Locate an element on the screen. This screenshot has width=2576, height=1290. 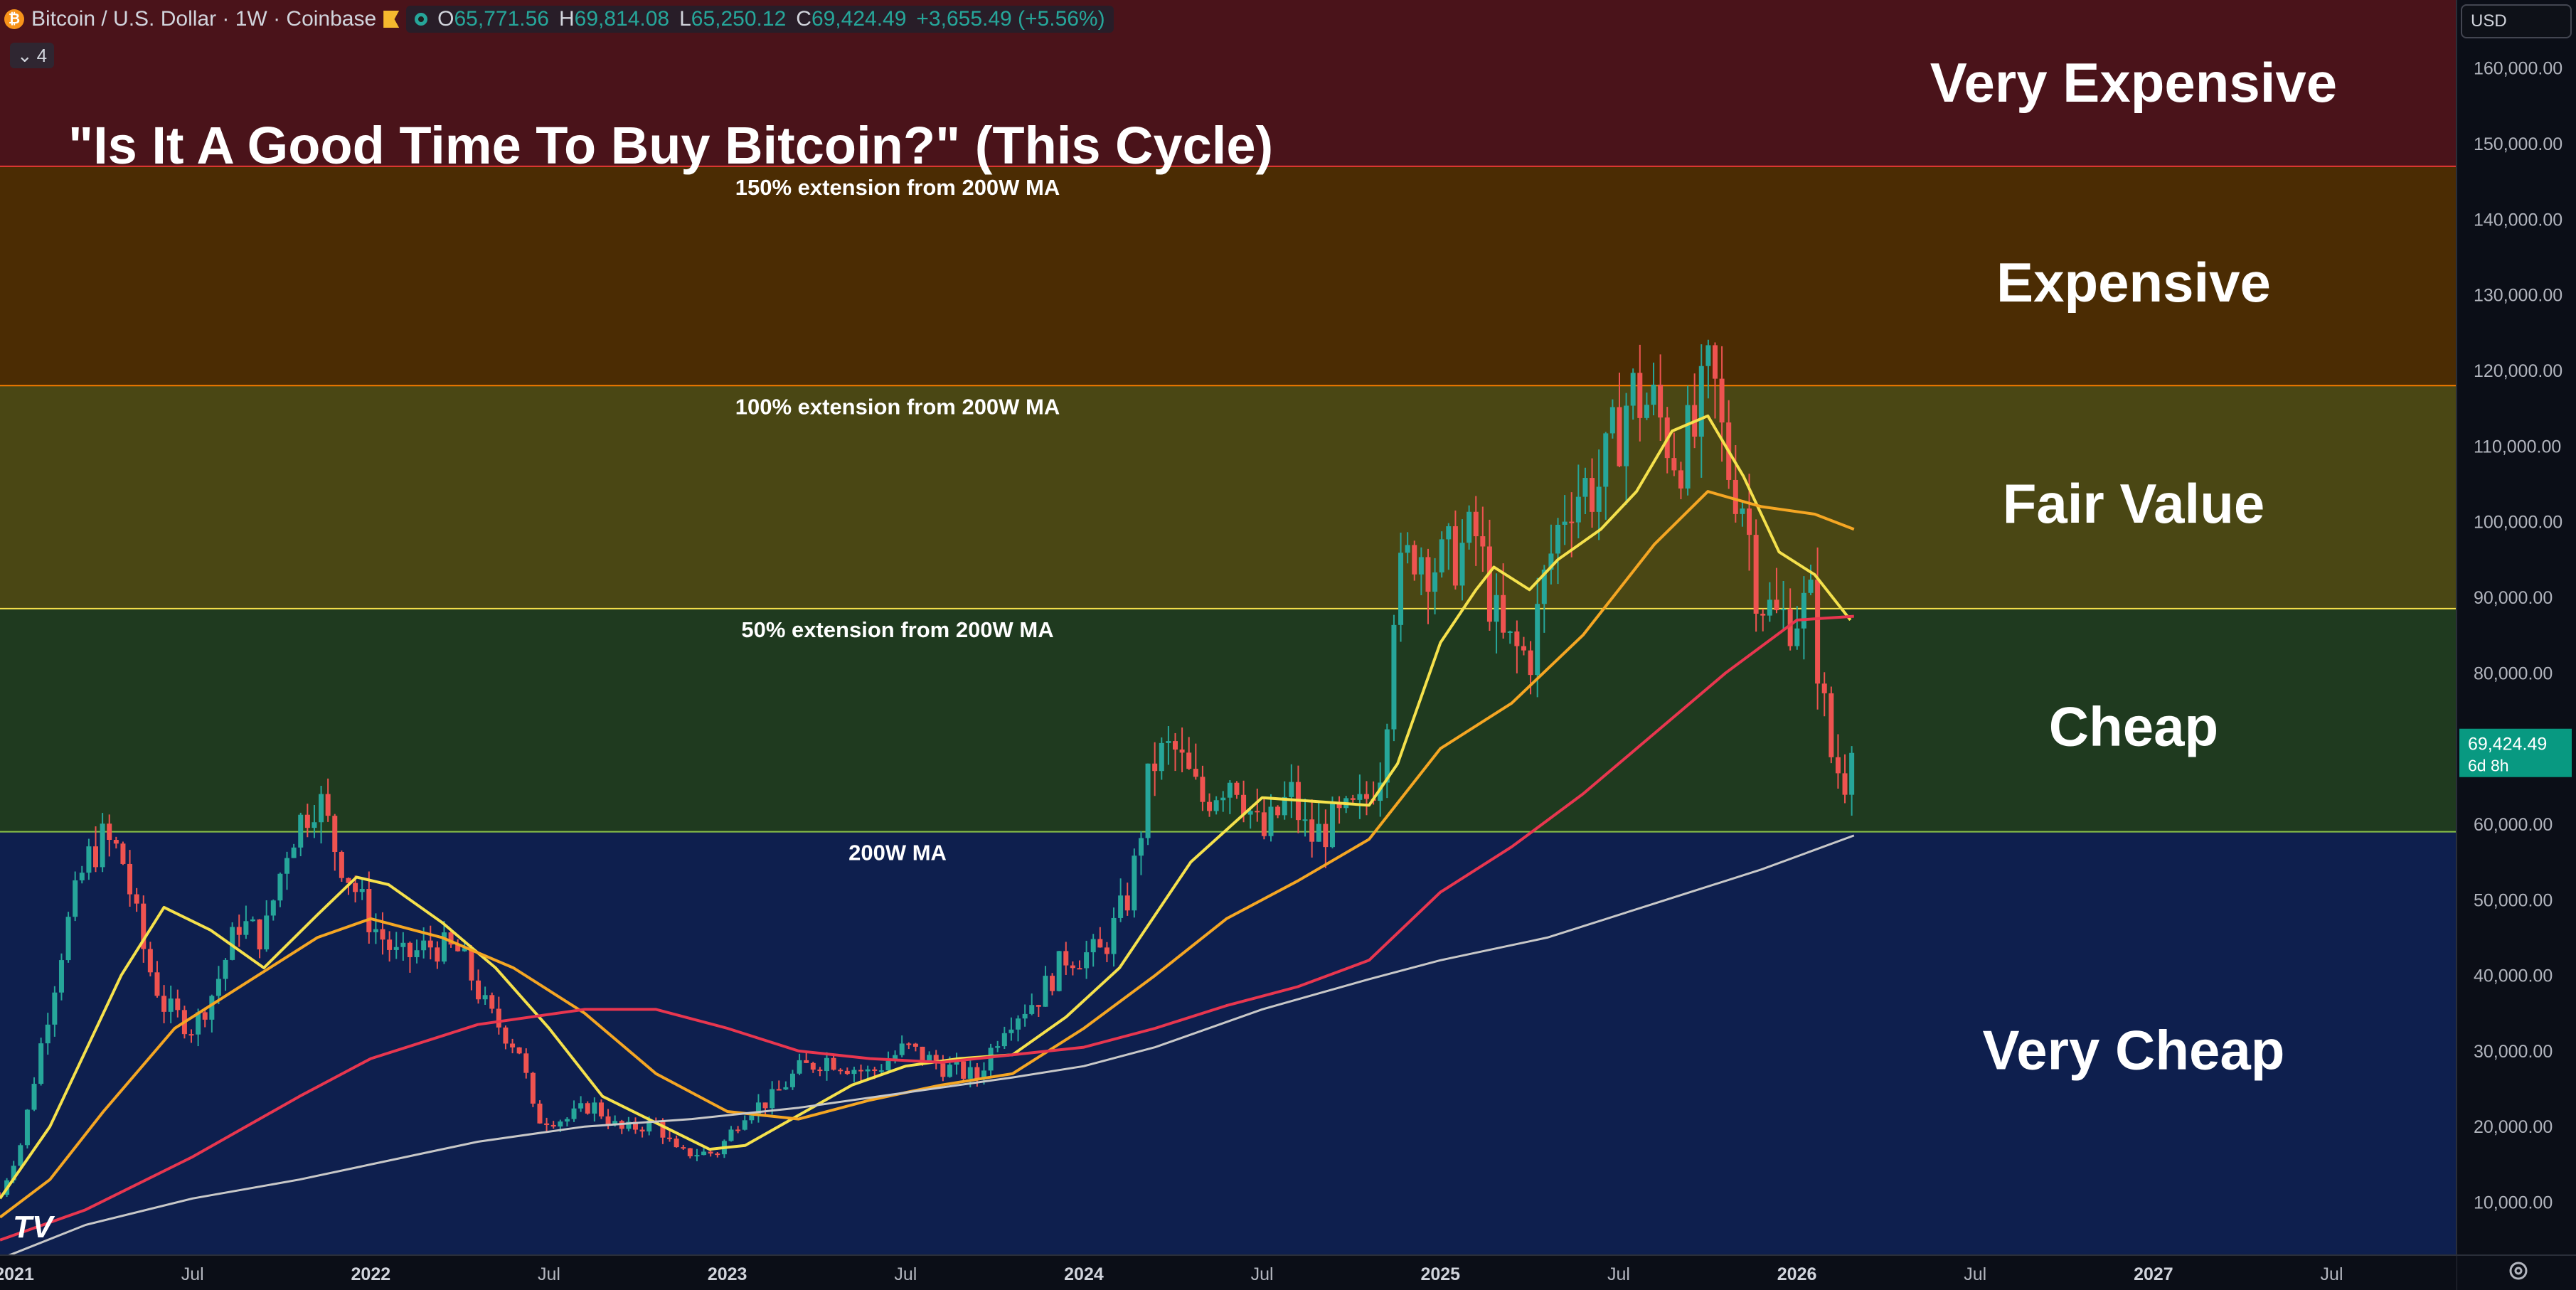
price-tick-label: 40,000.00 is located at coordinates (2513, 976).